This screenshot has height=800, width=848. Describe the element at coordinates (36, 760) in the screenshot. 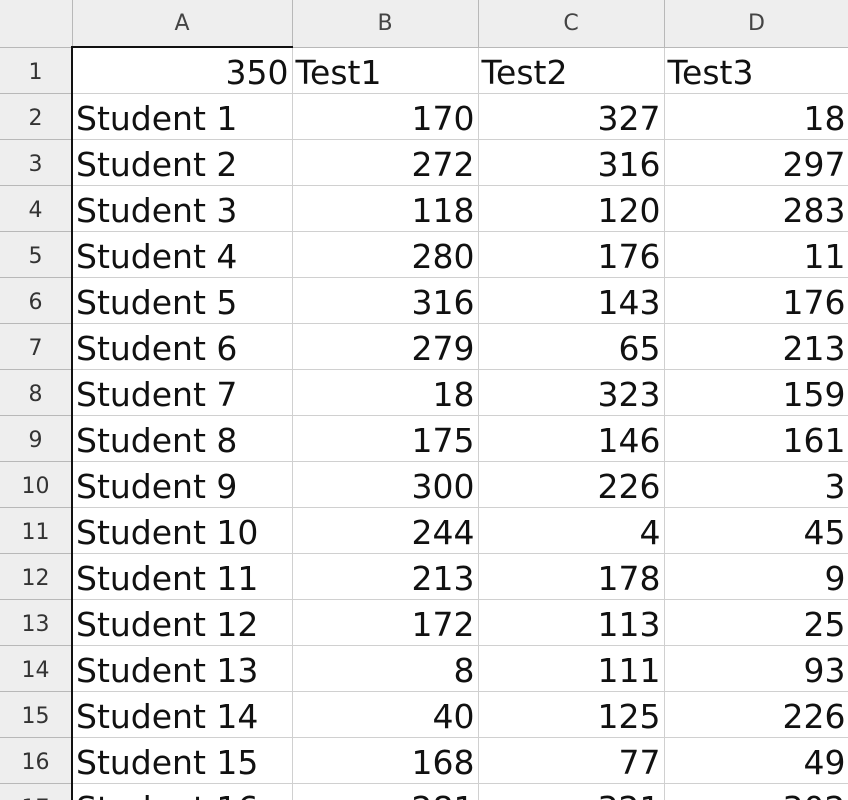

I see `row-header-16: 16` at that location.